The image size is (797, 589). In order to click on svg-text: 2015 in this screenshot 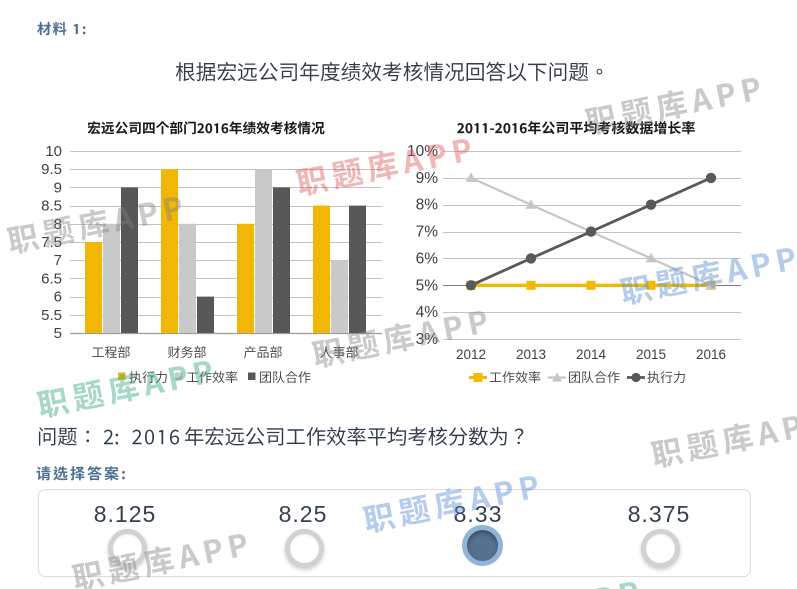, I will do `click(651, 354)`.